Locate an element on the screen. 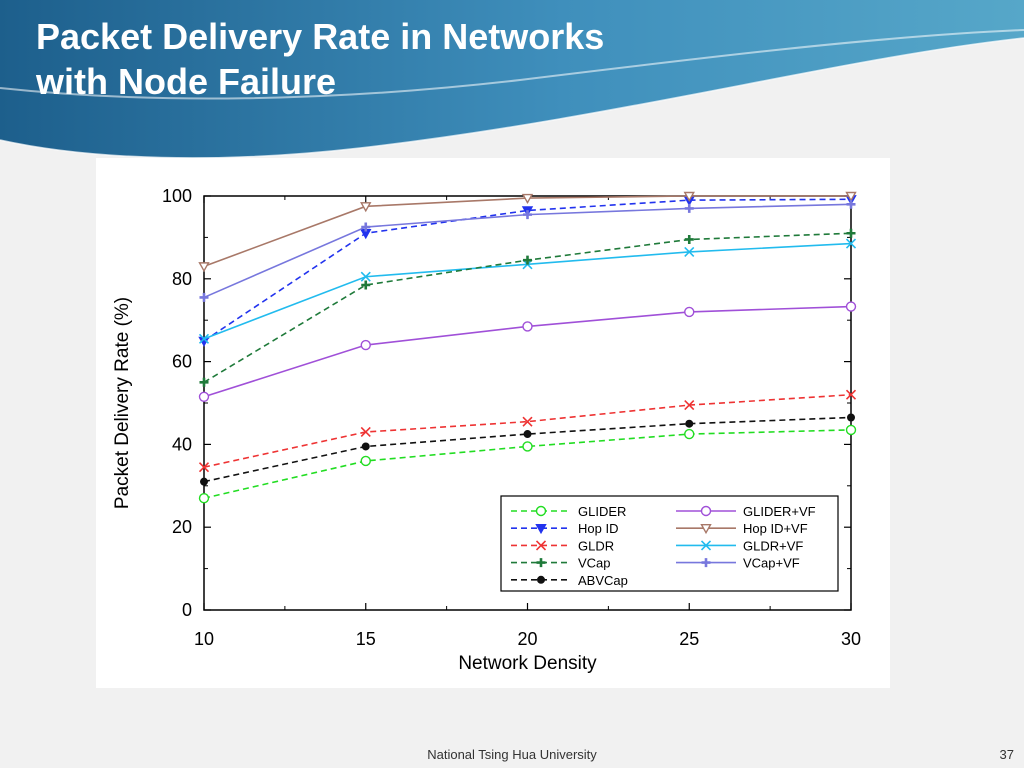  x-tick-label: 15 is located at coordinates (366, 639).